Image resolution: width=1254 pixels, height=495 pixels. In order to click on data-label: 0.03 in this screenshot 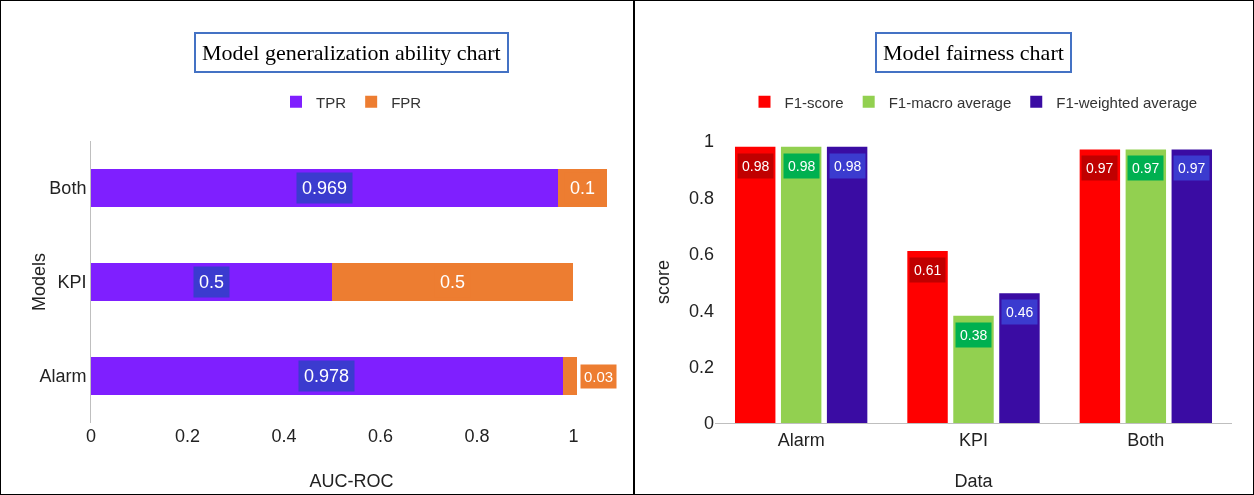, I will do `click(599, 376)`.